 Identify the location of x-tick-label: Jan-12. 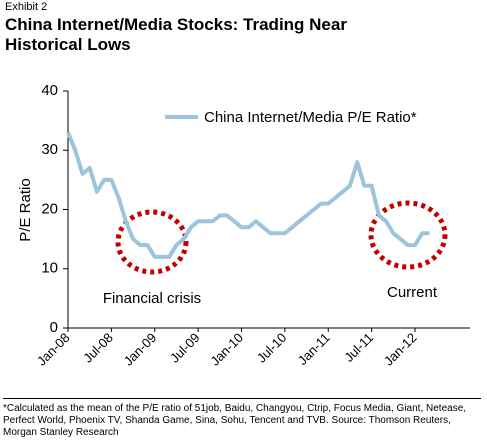
(400, 349).